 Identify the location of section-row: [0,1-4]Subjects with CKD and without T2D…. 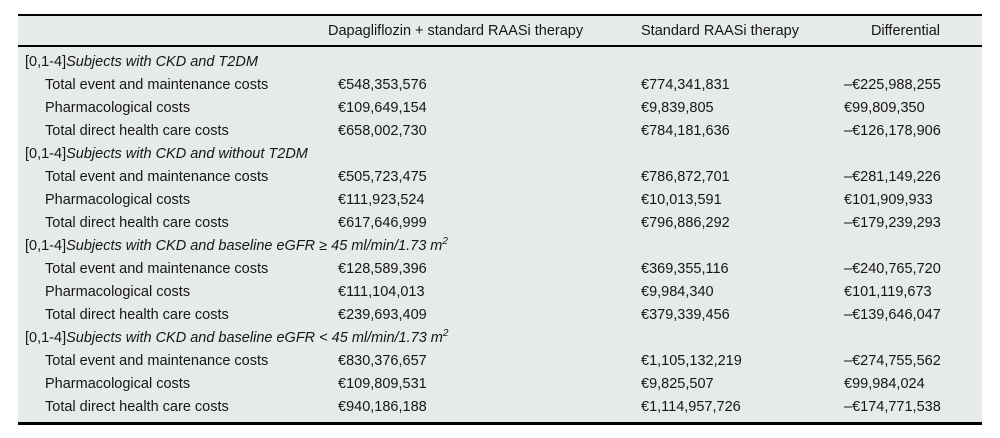
(500, 153).